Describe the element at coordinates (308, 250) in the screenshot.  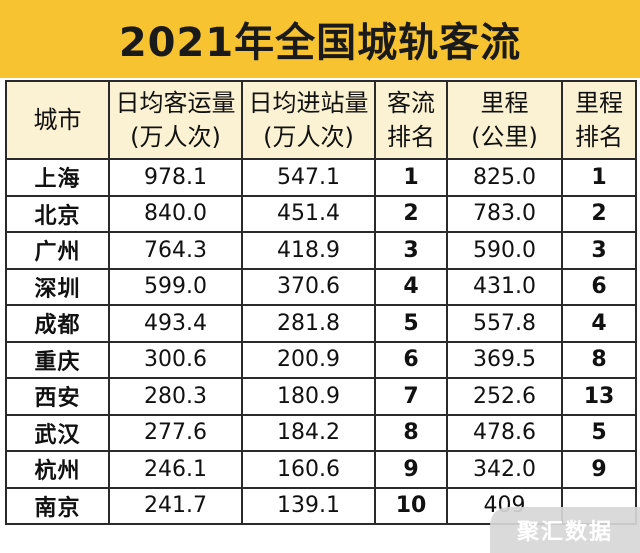
I see `cell-daily-entries: 418.9` at that location.